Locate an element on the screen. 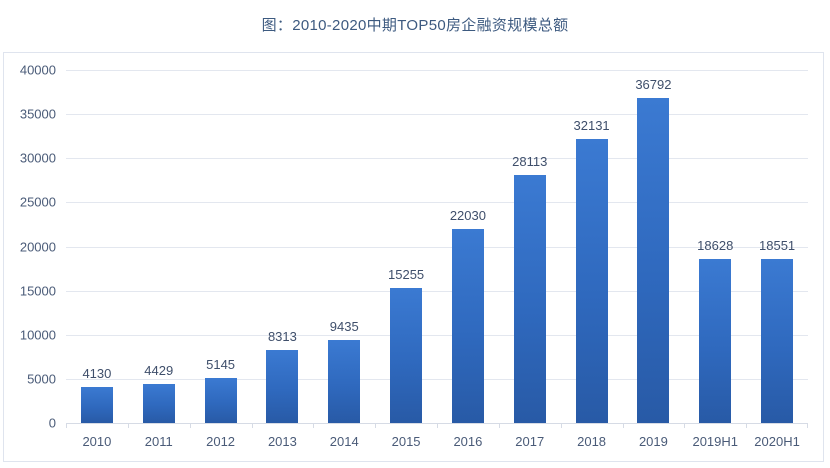  bar-2017 is located at coordinates (529, 298).